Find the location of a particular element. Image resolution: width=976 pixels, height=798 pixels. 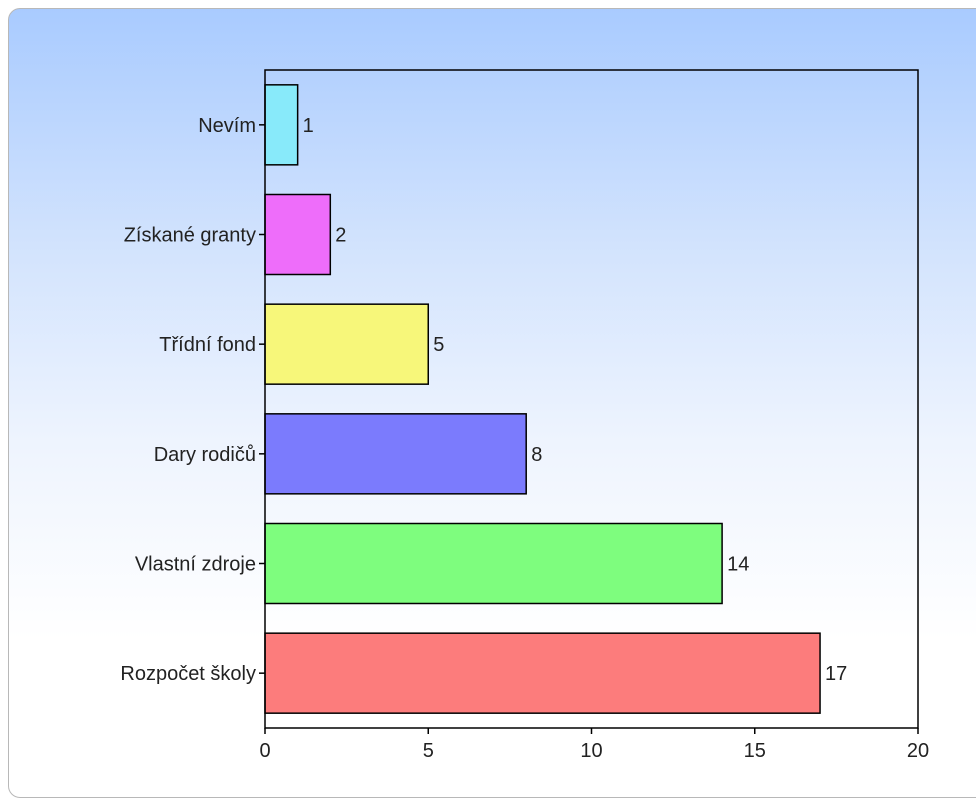

bar-rozpo-et-koly is located at coordinates (542, 673).